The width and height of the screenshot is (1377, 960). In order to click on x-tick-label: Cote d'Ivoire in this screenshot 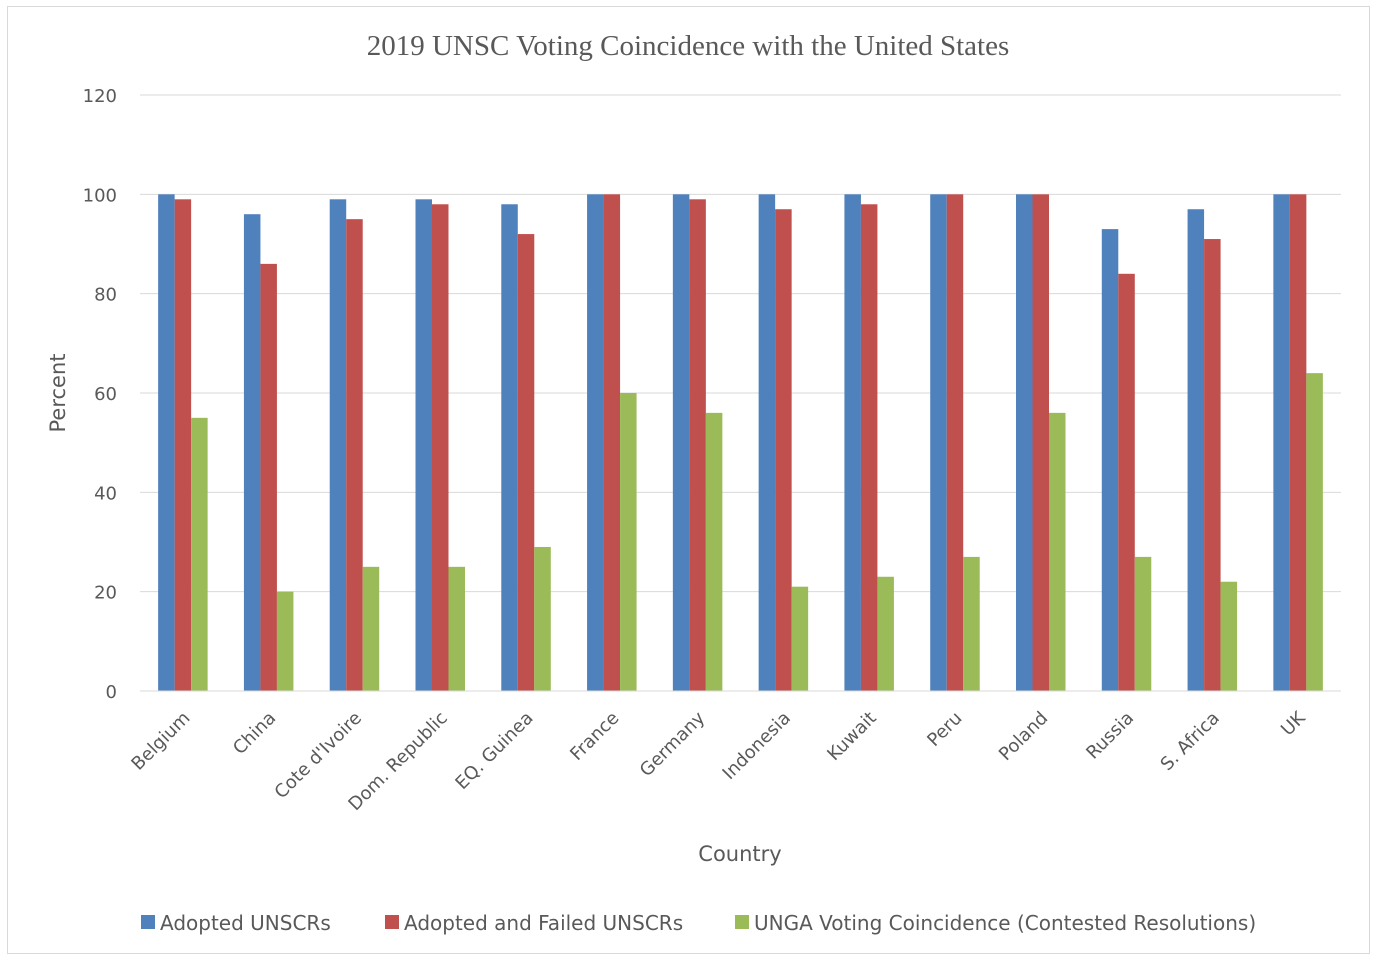, I will do `click(318, 755)`.